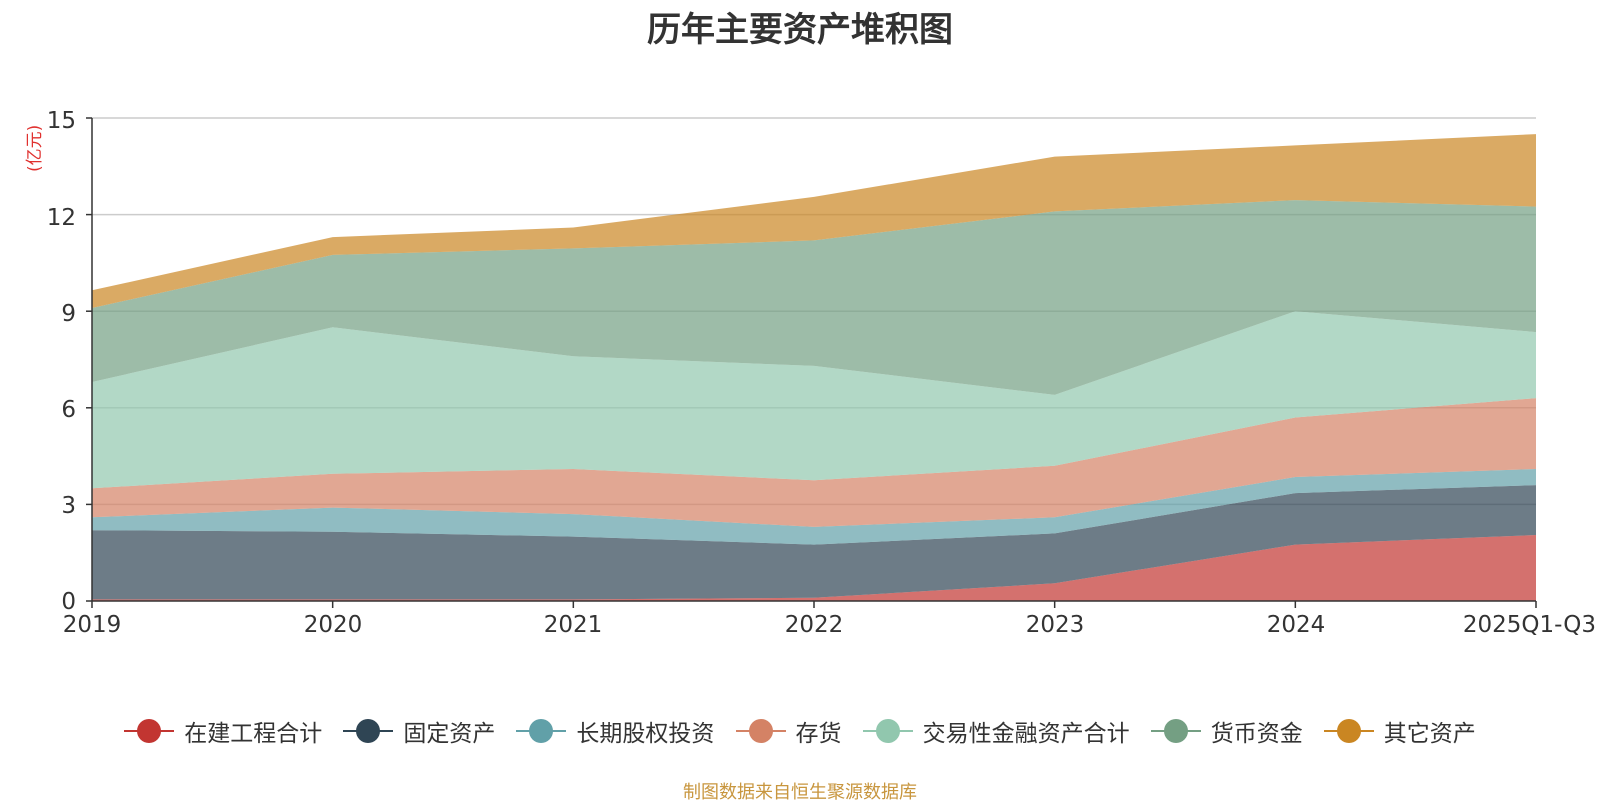  What do you see at coordinates (1529, 625) in the screenshot?
I see `x-tick-label: 2025Q1-Q3` at bounding box center [1529, 625].